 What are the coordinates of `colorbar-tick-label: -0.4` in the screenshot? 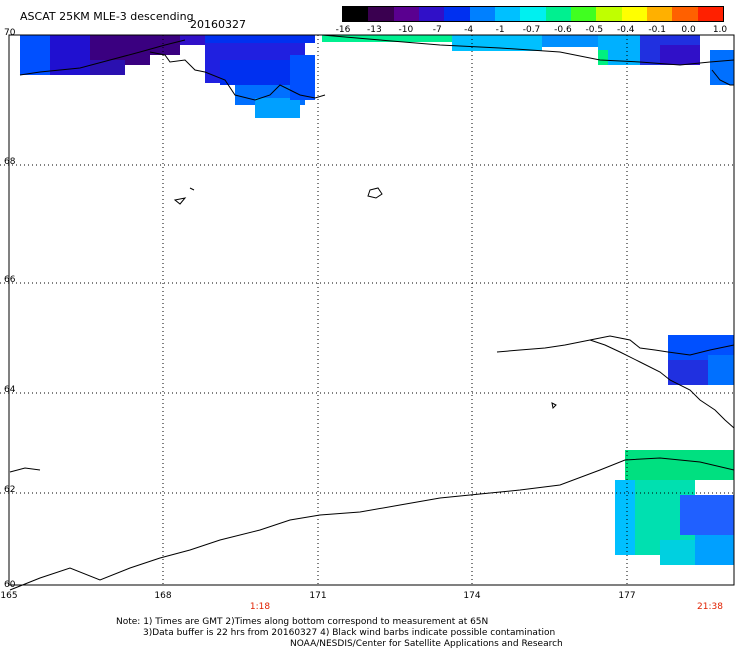 It's located at (625, 30).